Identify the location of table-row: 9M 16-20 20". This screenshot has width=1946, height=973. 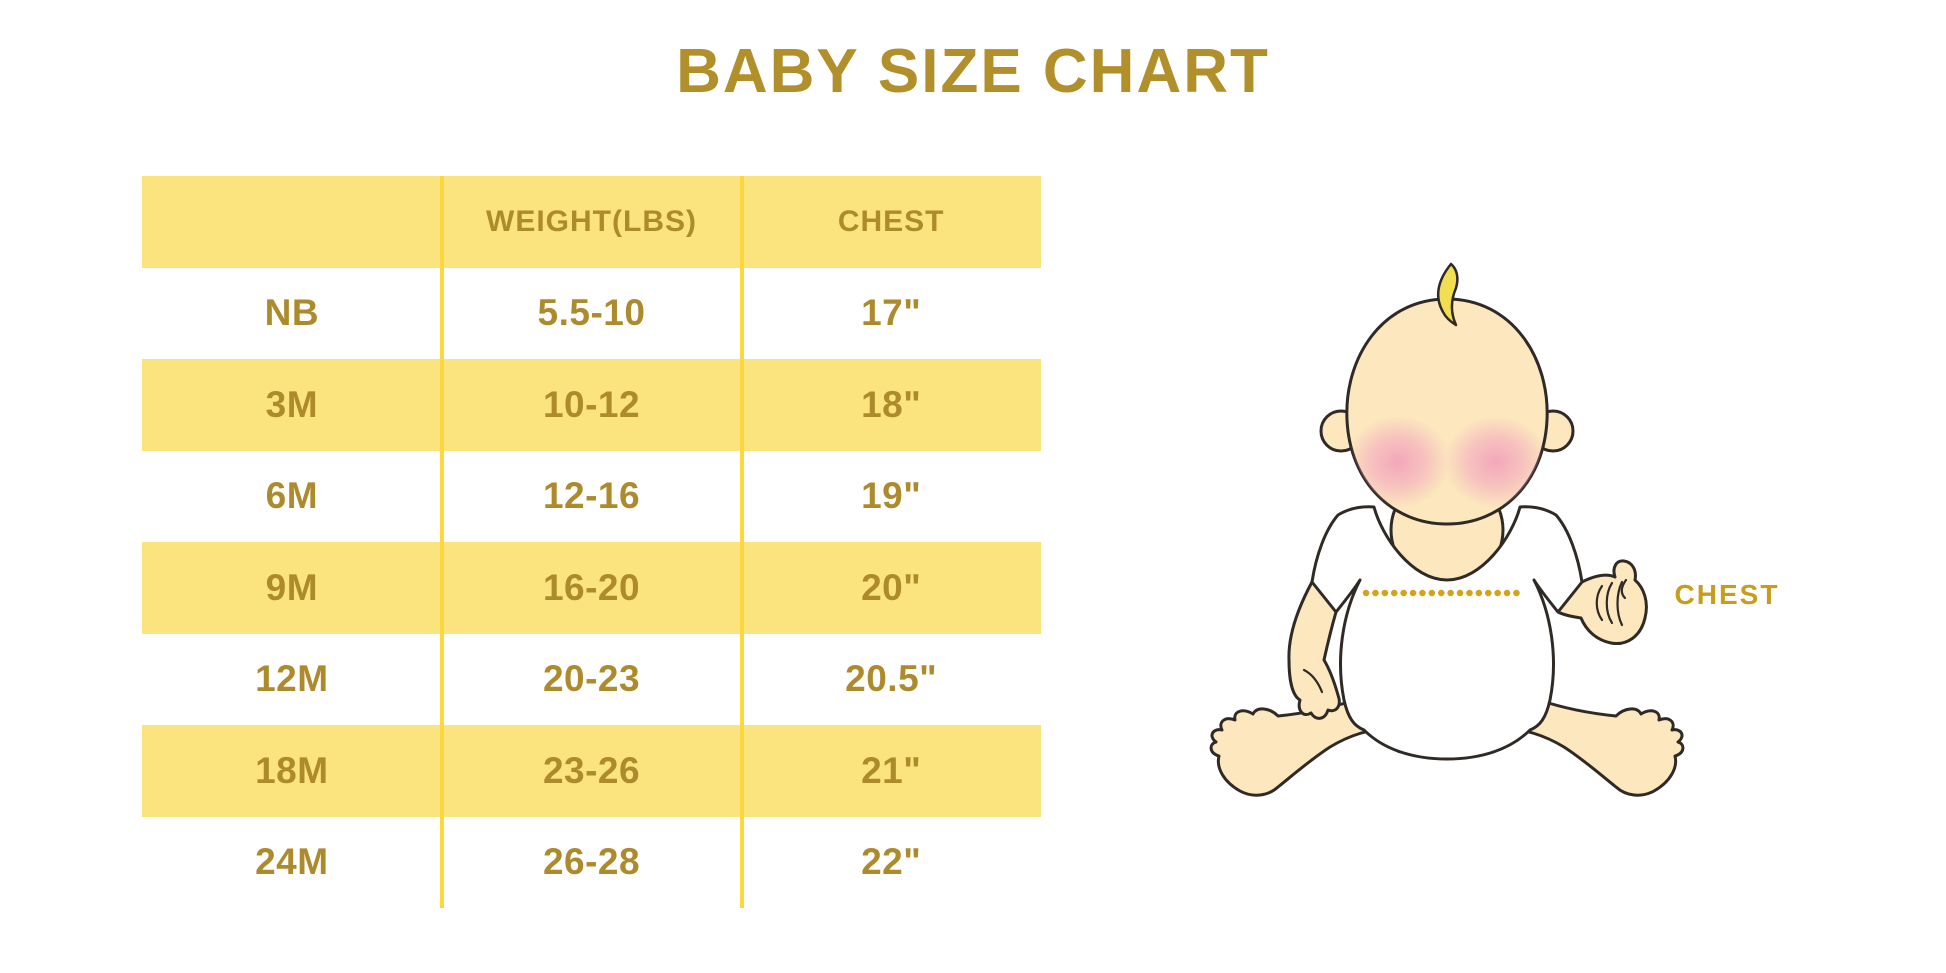
(591, 588).